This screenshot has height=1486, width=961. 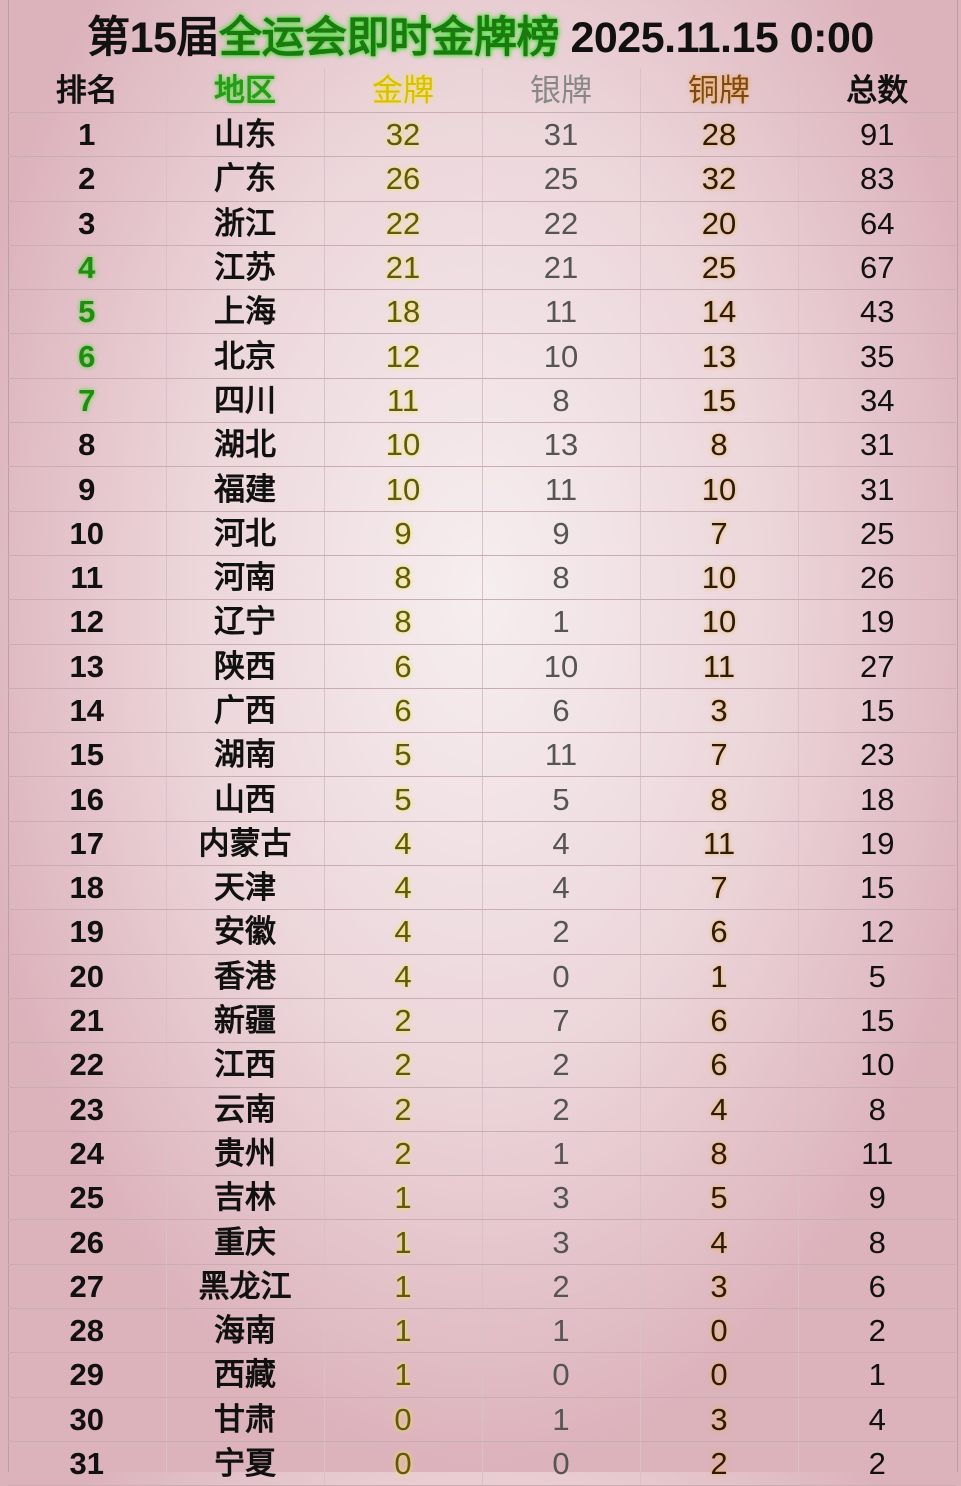 I want to click on cell-region: 山西, so click(x=245, y=799).